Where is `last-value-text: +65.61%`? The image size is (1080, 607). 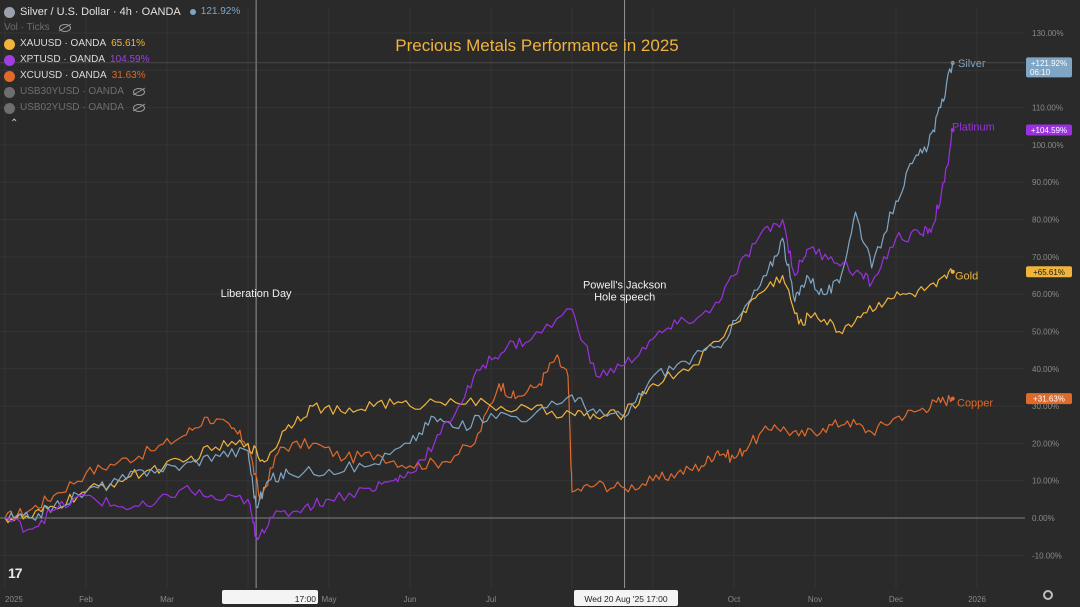
last-value-text: +65.61% is located at coordinates (1049, 272).